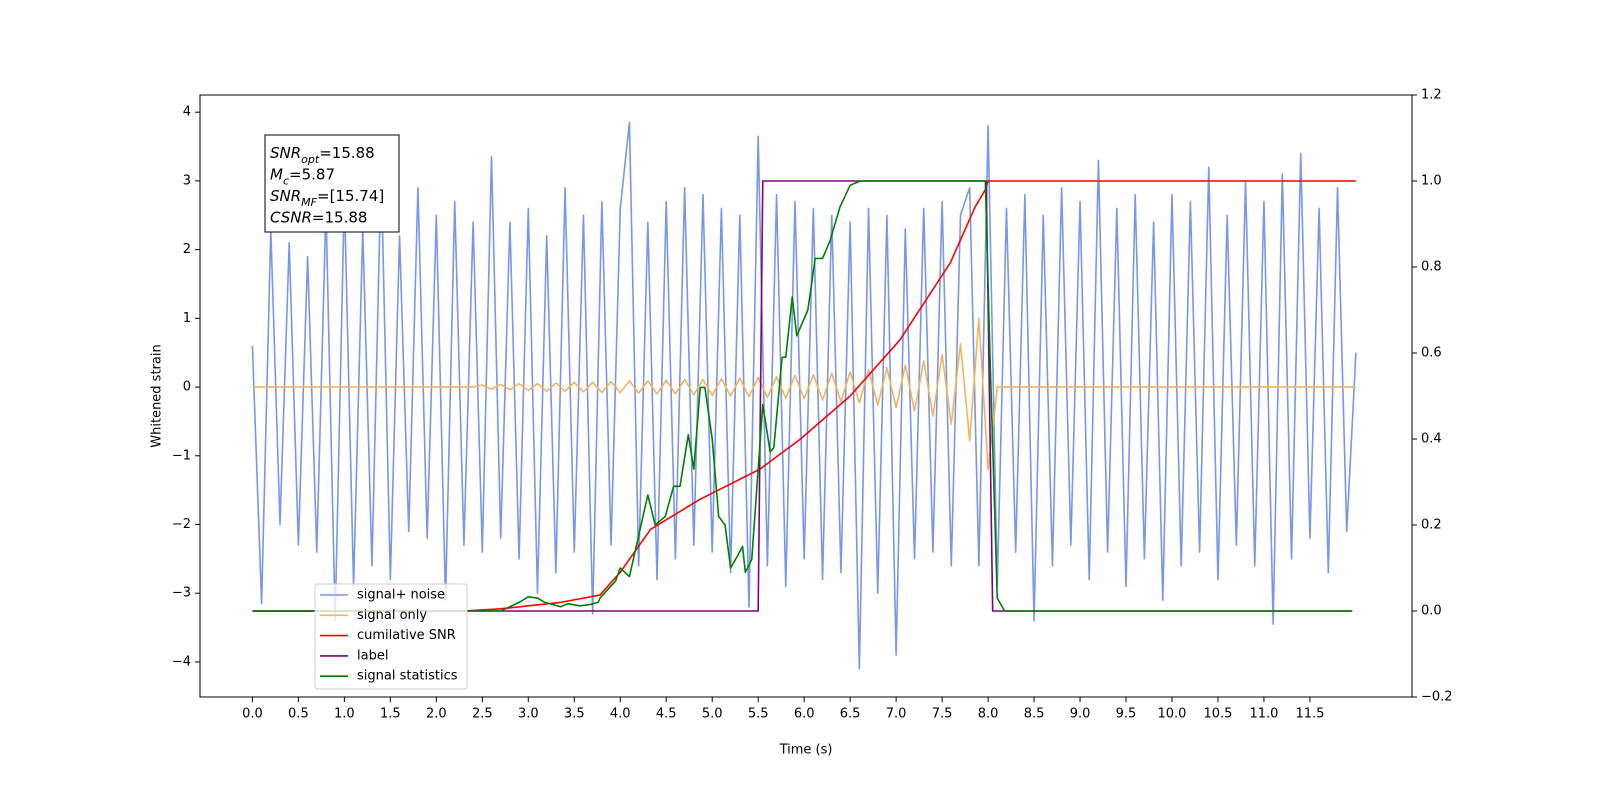  What do you see at coordinates (310, 159) in the screenshot?
I see `annotation-sub: opt` at bounding box center [310, 159].